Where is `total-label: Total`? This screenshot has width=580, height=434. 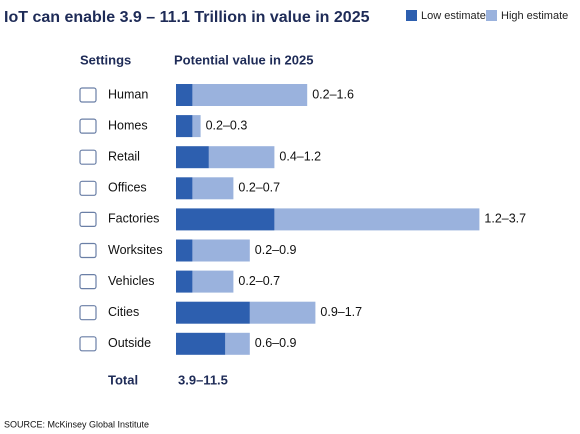 total-label: Total is located at coordinates (123, 379).